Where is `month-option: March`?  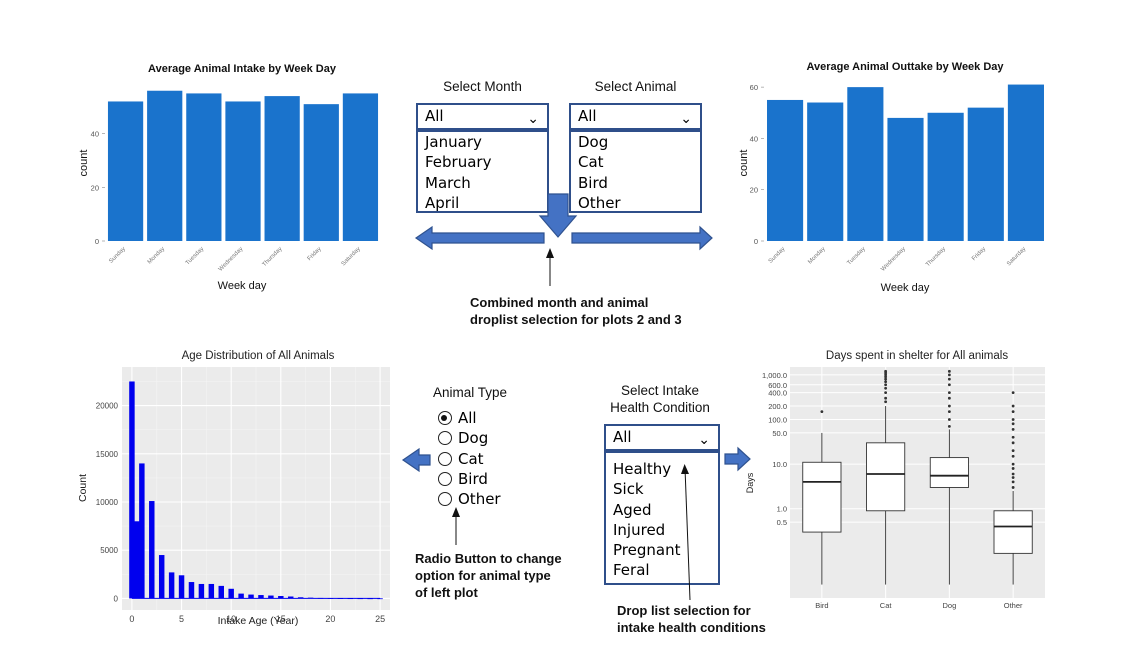
month-option: March is located at coordinates (448, 182).